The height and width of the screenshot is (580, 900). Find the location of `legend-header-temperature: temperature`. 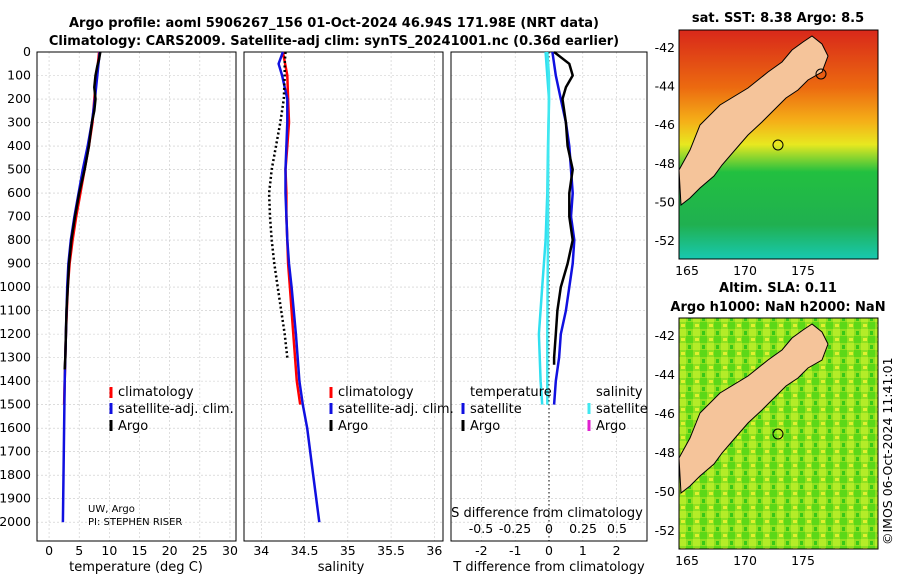

legend-header-temperature: temperature is located at coordinates (511, 392).